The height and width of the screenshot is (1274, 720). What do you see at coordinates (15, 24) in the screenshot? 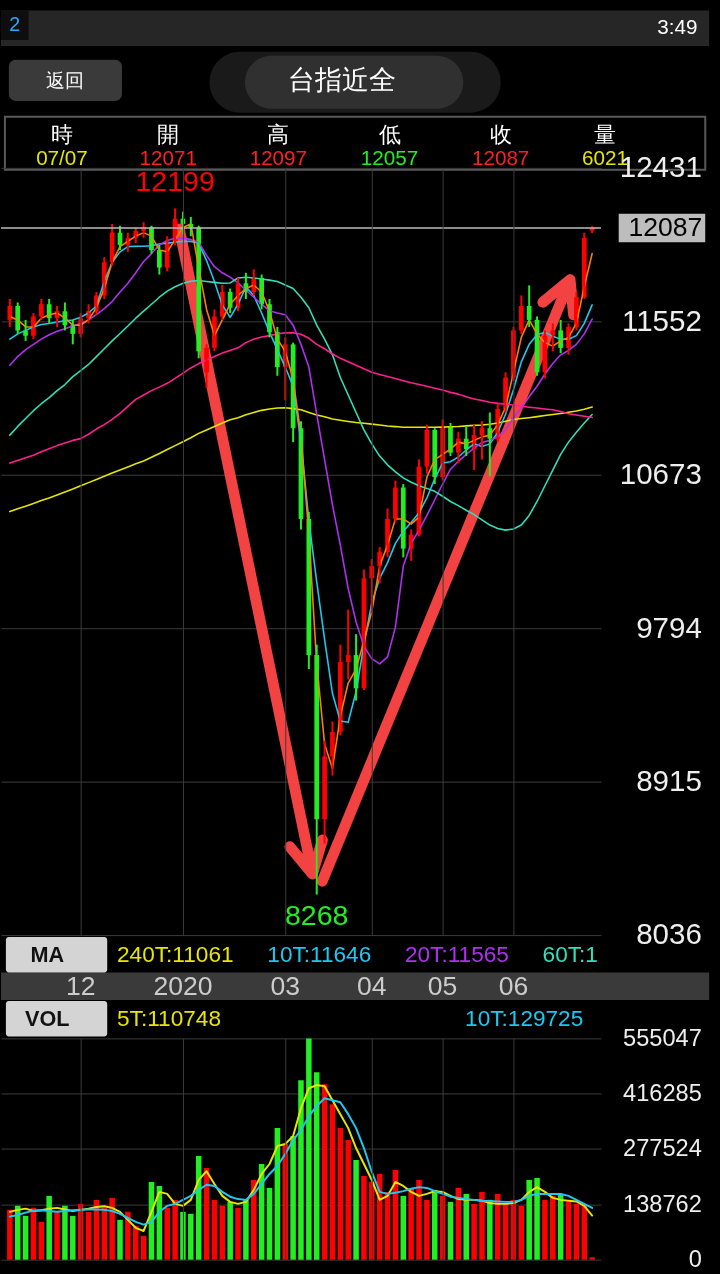
I see `text: 2` at bounding box center [15, 24].